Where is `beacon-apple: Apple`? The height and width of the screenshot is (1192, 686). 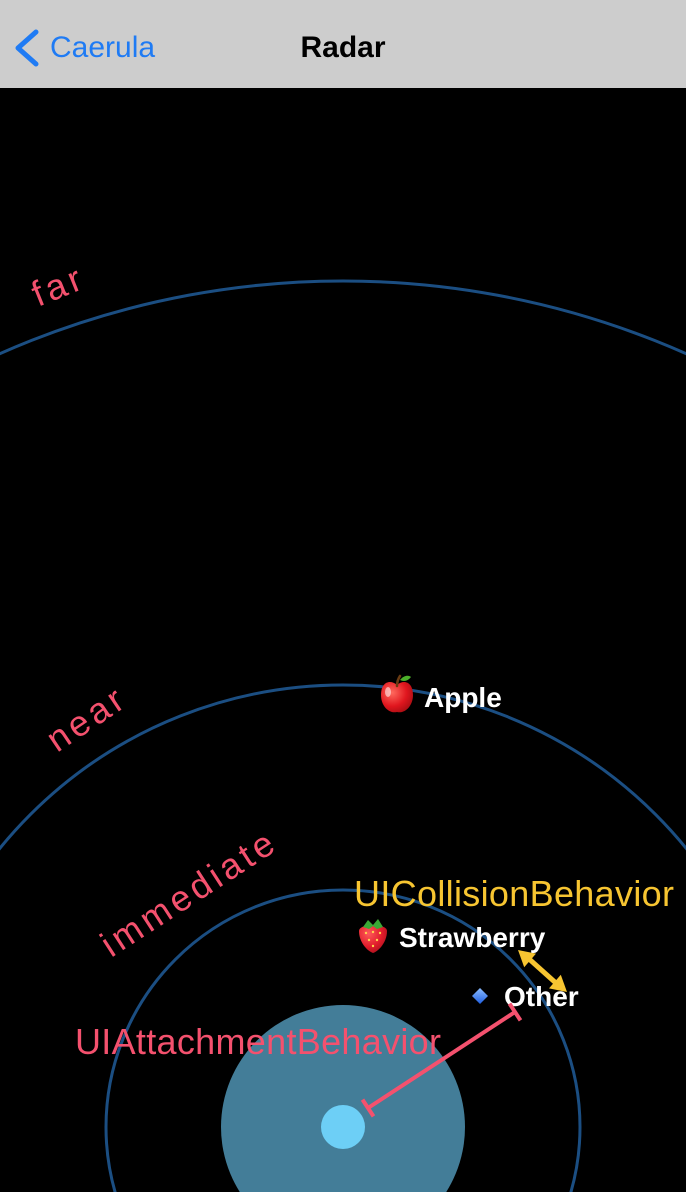 beacon-apple: Apple is located at coordinates (441, 693).